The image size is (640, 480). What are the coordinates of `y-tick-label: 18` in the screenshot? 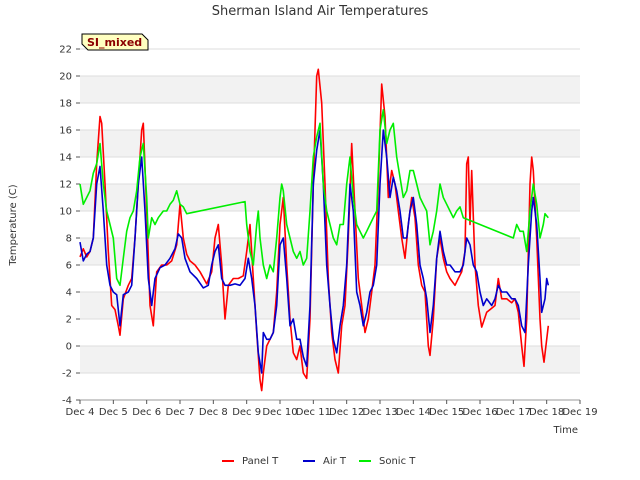 It's located at (65, 104).